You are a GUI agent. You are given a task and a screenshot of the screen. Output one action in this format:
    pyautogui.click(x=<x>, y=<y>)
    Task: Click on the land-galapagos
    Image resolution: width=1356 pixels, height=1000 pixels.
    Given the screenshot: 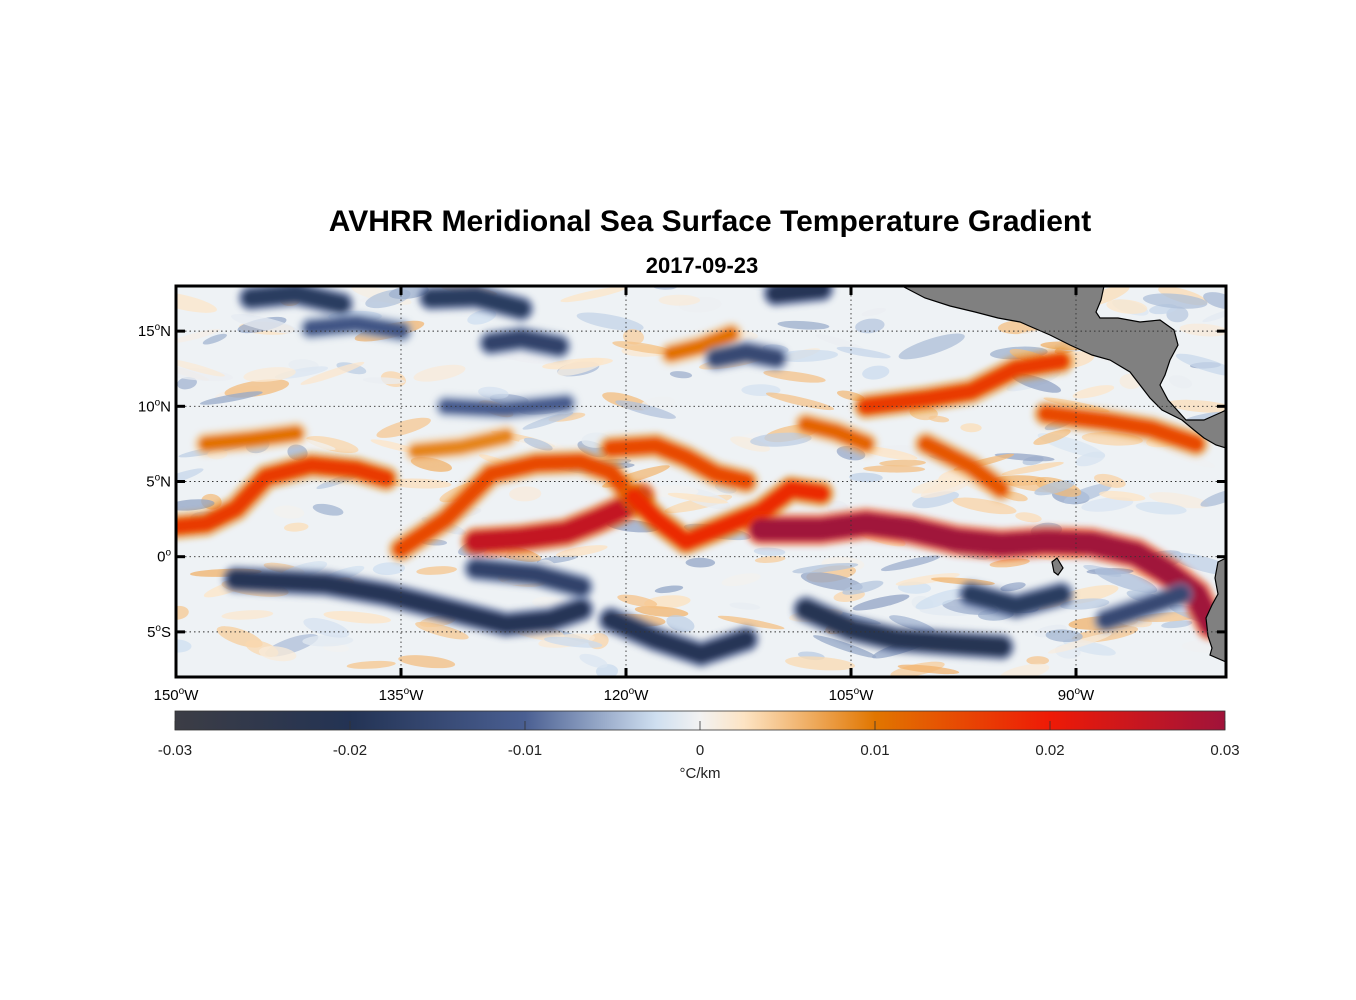 What is the action you would take?
    pyautogui.click(x=1057, y=566)
    